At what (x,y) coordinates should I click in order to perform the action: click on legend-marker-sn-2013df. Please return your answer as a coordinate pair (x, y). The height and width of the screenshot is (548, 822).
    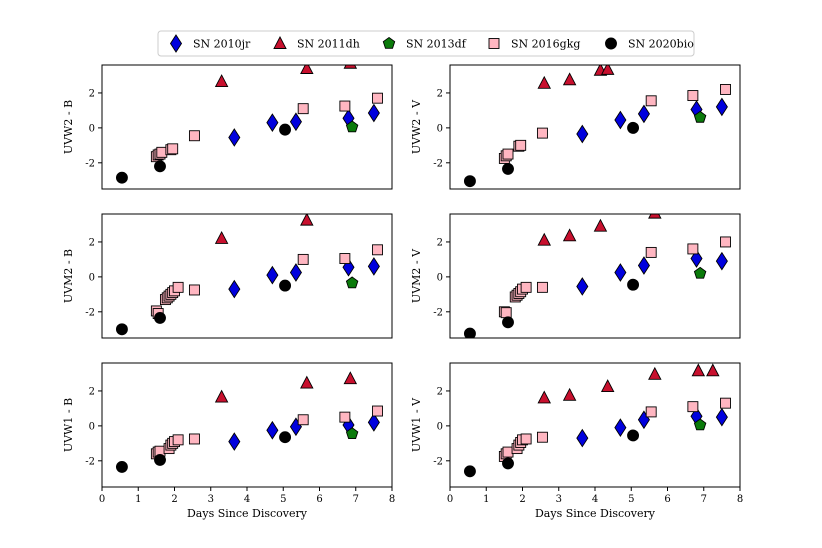
    Looking at the image, I should click on (389, 42).